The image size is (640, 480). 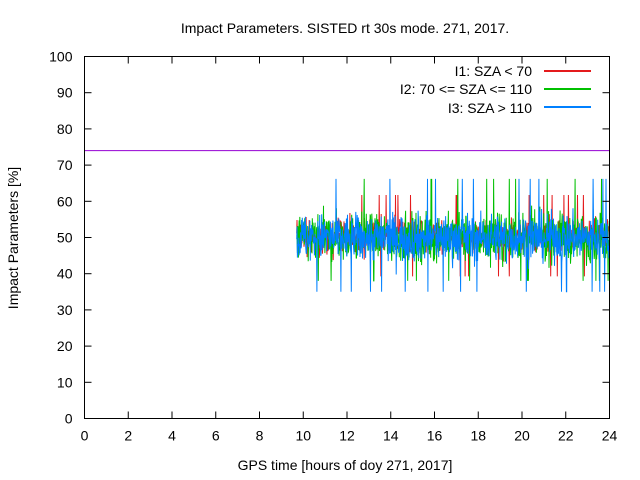 I want to click on y-tick-label: 50, so click(x=65, y=238).